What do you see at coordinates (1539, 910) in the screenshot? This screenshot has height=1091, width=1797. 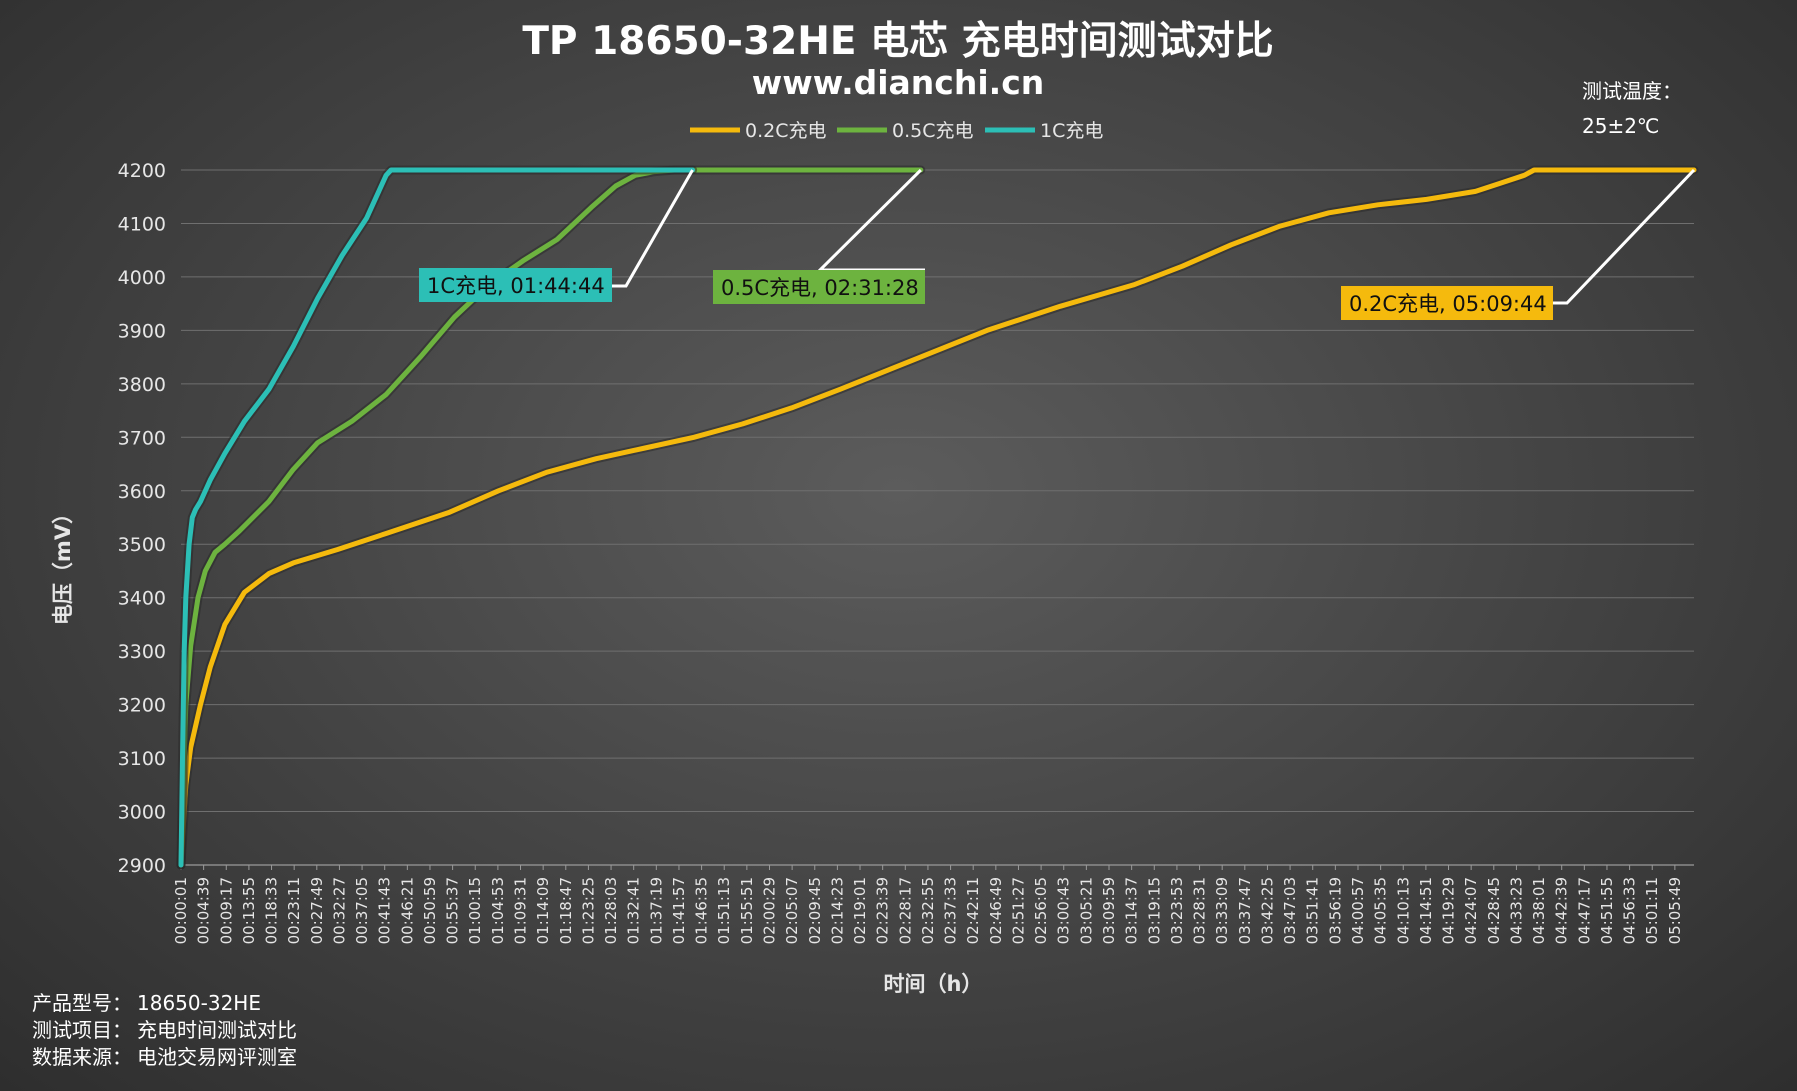 I see `x-tick-label: 04:38:01` at bounding box center [1539, 910].